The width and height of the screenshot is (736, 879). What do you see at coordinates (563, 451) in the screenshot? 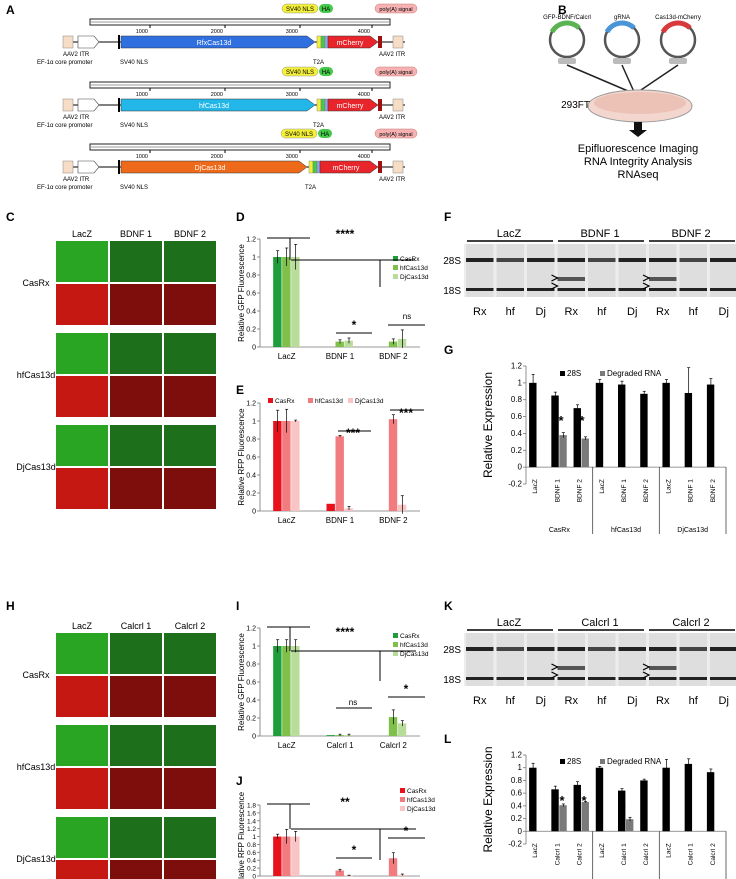
I see `bar-degraded-rna` at bounding box center [563, 451].